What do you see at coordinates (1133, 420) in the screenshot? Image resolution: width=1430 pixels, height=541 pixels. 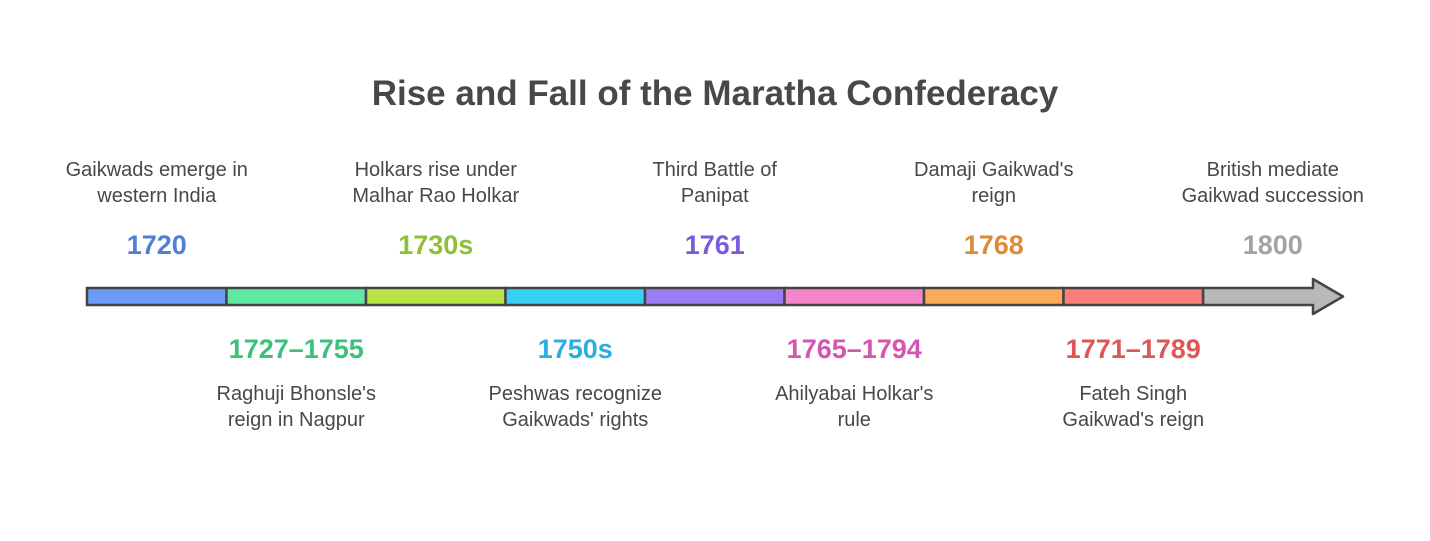 I see `event-description-line: Gaikwad's reign` at bounding box center [1133, 420].